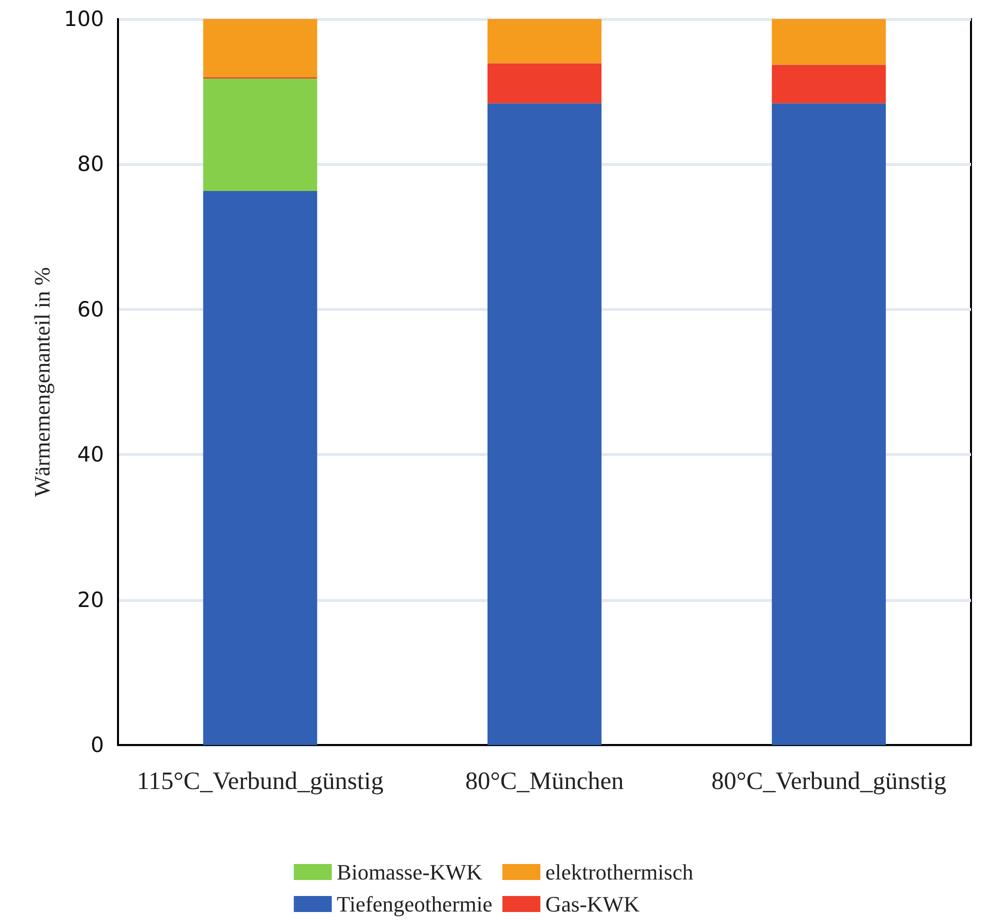 This screenshot has height=920, width=987. I want to click on legend-label: elektrothermisch, so click(619, 872).